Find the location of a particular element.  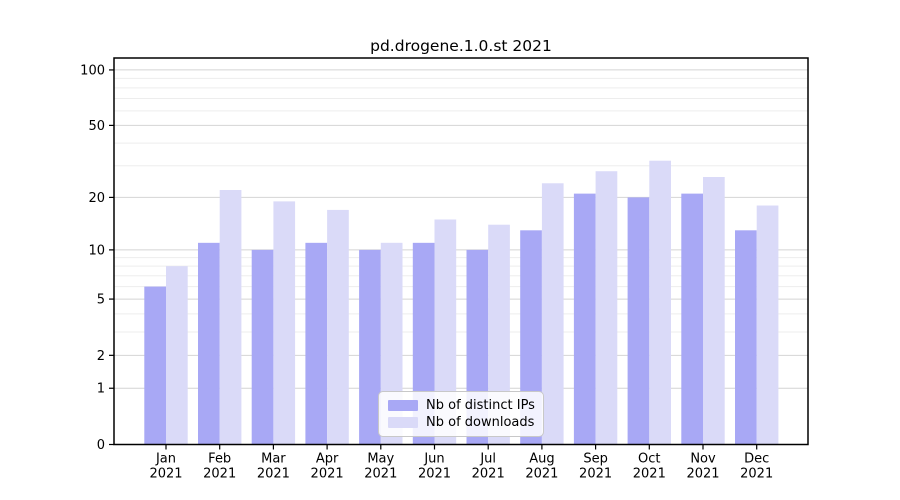

legend-entry-distinct-ips: Nb of distinct IPs is located at coordinates (461, 405).